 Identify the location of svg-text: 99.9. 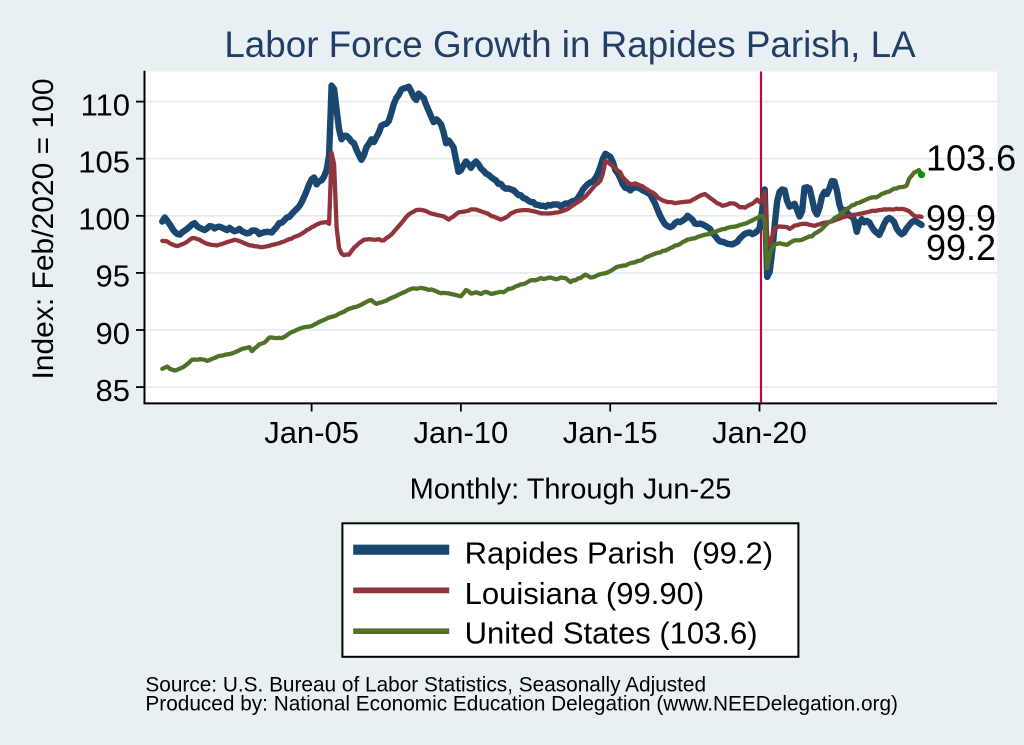
(961, 218).